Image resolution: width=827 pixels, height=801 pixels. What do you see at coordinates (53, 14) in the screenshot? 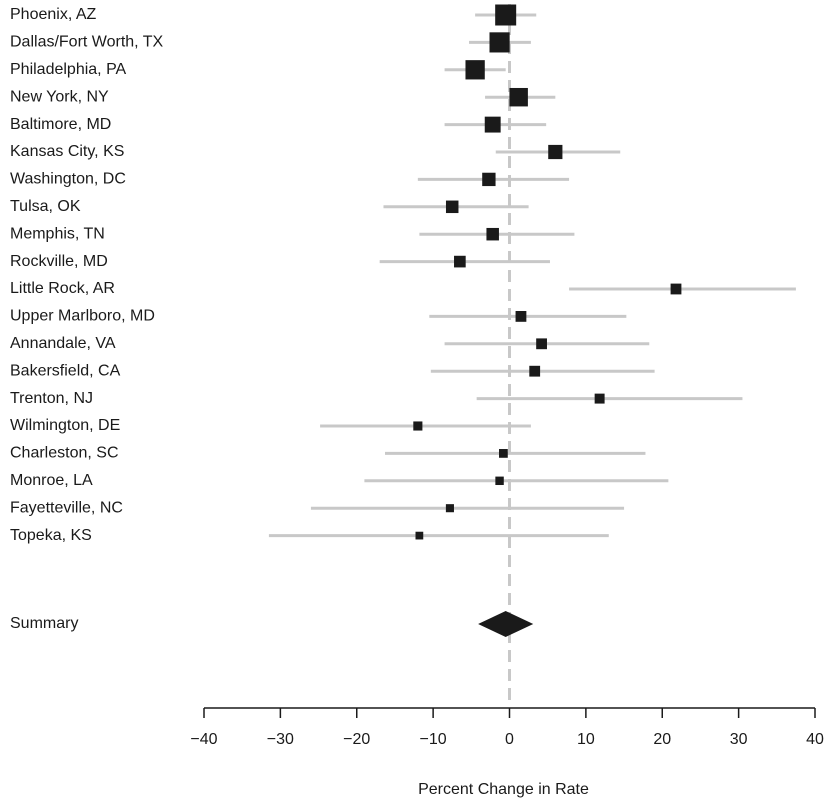
I see `study-label: Phoenix, AZ` at bounding box center [53, 14].